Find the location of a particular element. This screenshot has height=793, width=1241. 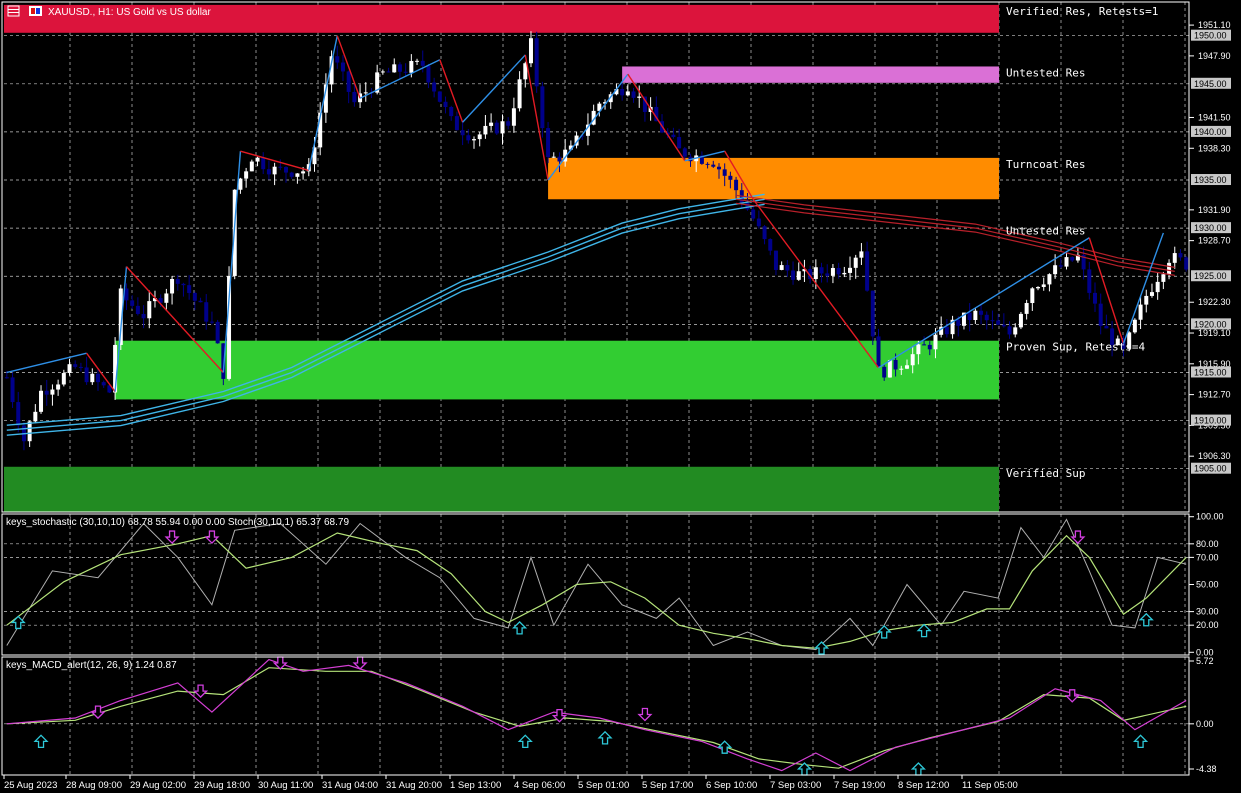

macd-grid is located at coordinates (596, 716).